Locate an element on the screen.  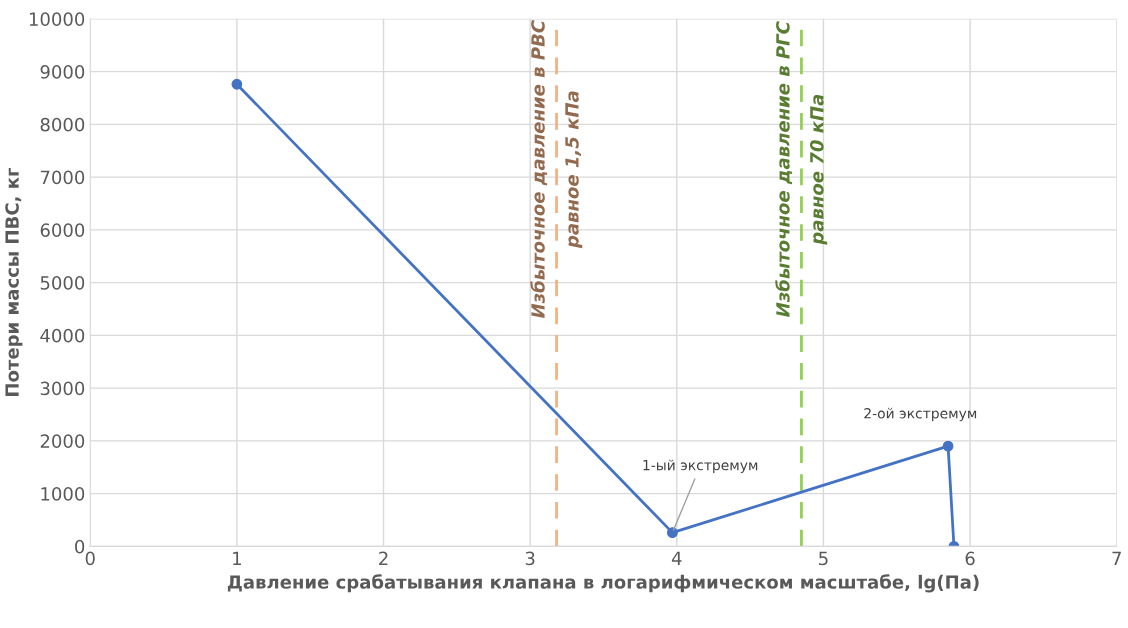
y-tick-label: 1000 is located at coordinates (63, 494).